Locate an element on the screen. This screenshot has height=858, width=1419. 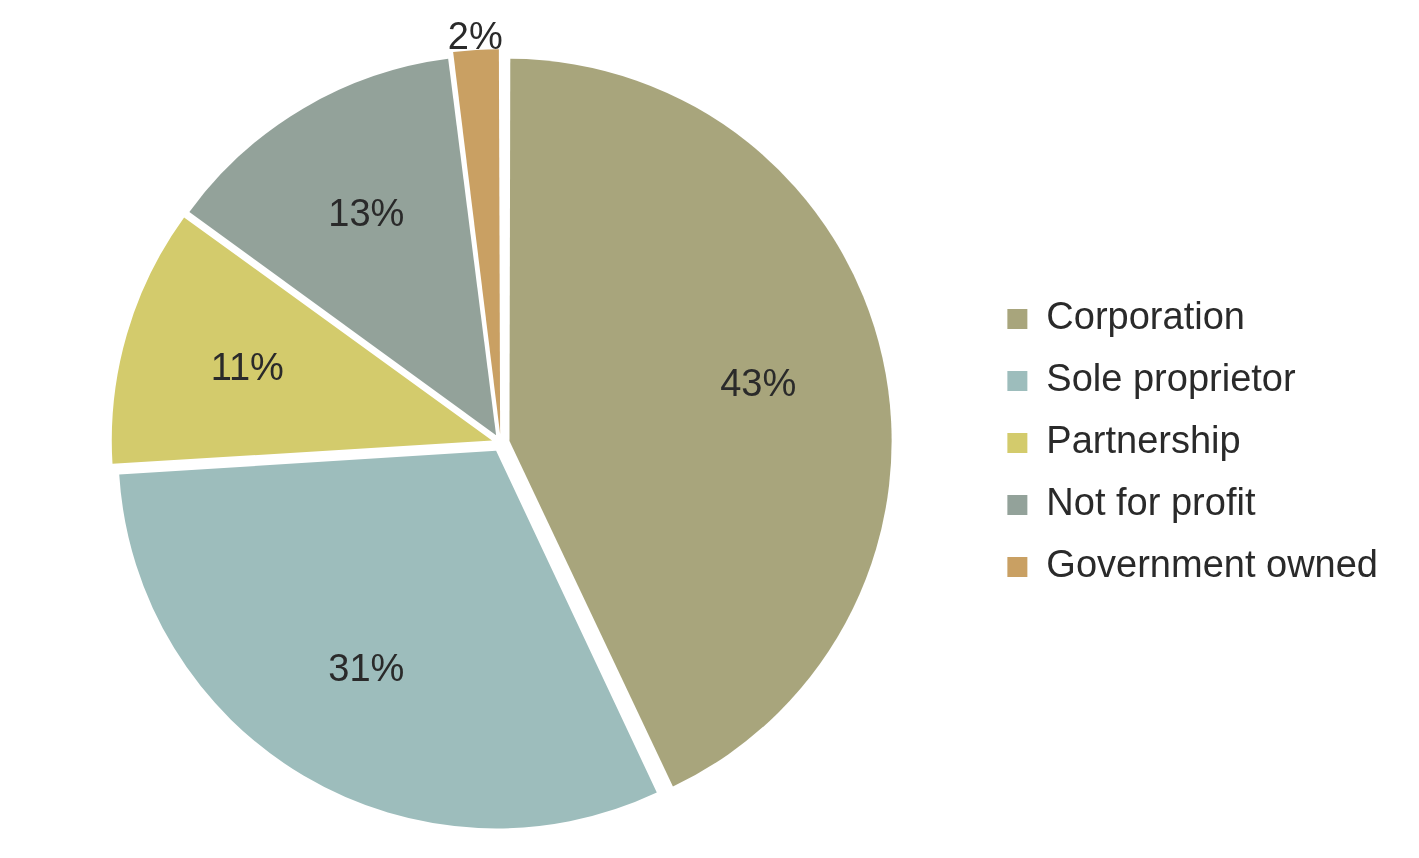
legend-label: Government owned is located at coordinates (1212, 564).